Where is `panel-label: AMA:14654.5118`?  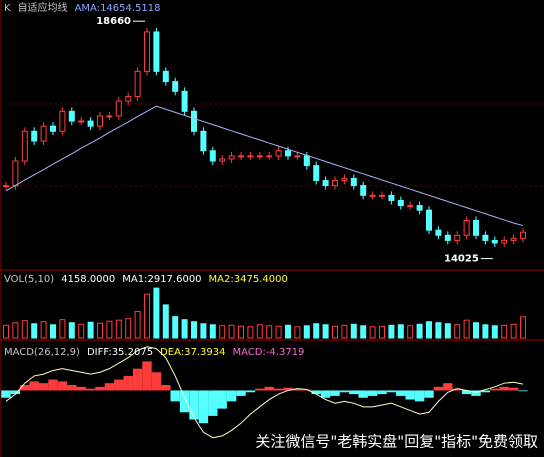
panel-label: AMA:14654.5118 is located at coordinates (118, 8).